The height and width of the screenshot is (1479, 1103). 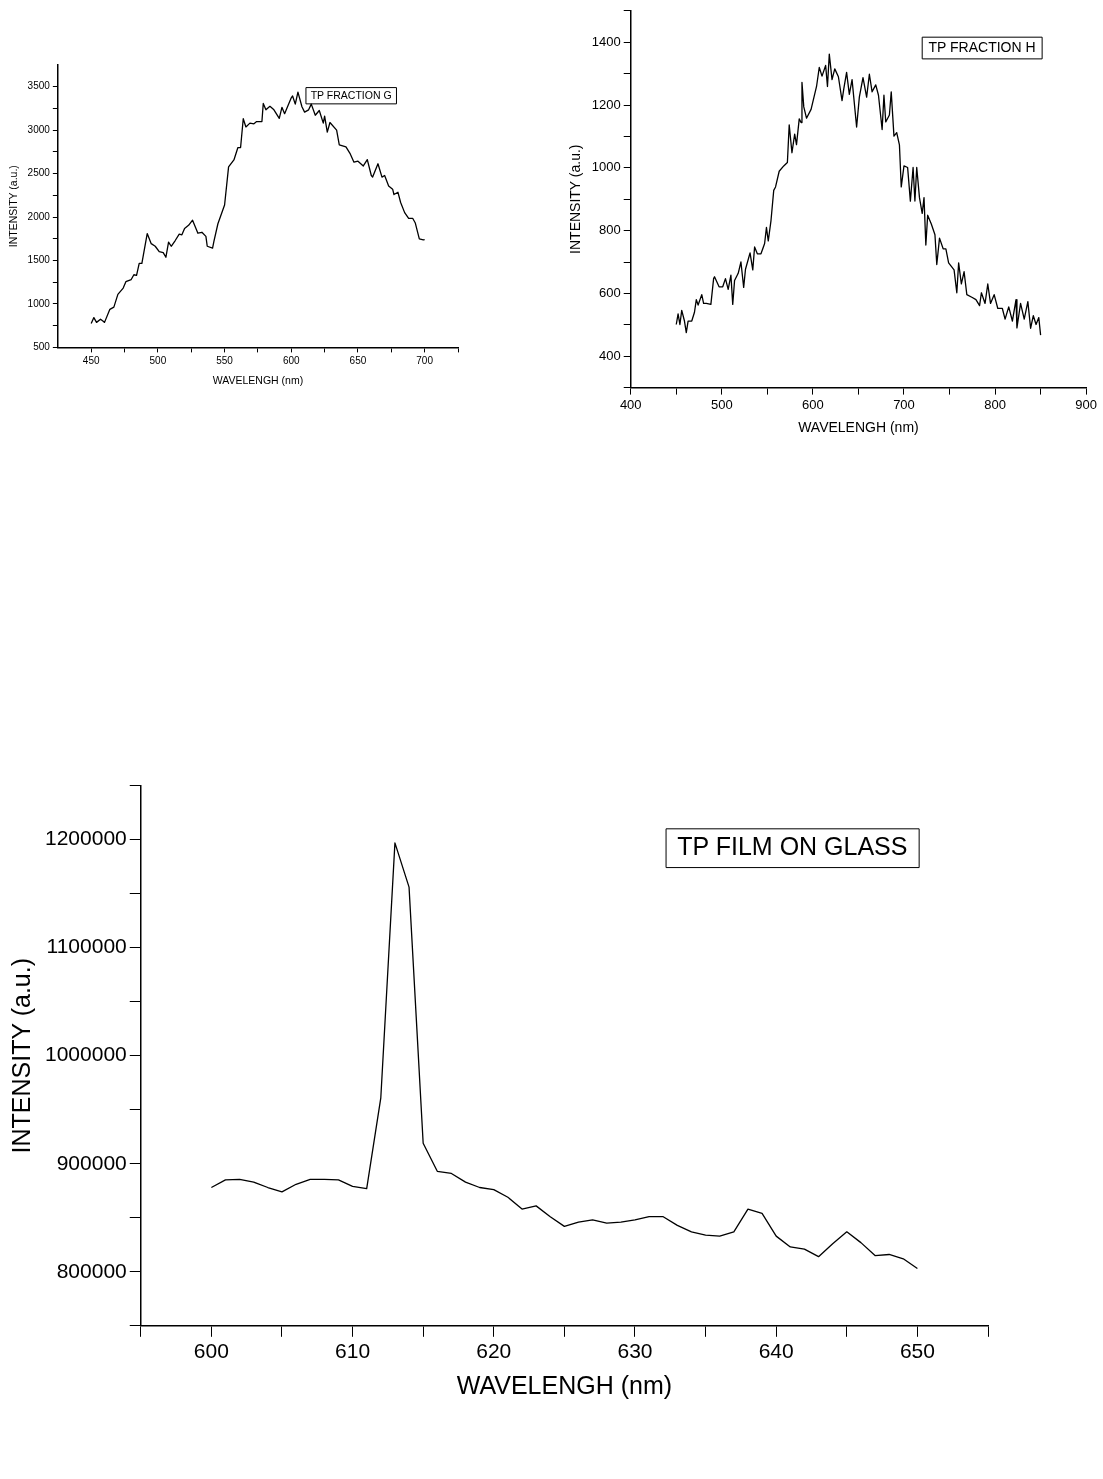 What do you see at coordinates (353, 1351) in the screenshot?
I see `x-tick-label: 610` at bounding box center [353, 1351].